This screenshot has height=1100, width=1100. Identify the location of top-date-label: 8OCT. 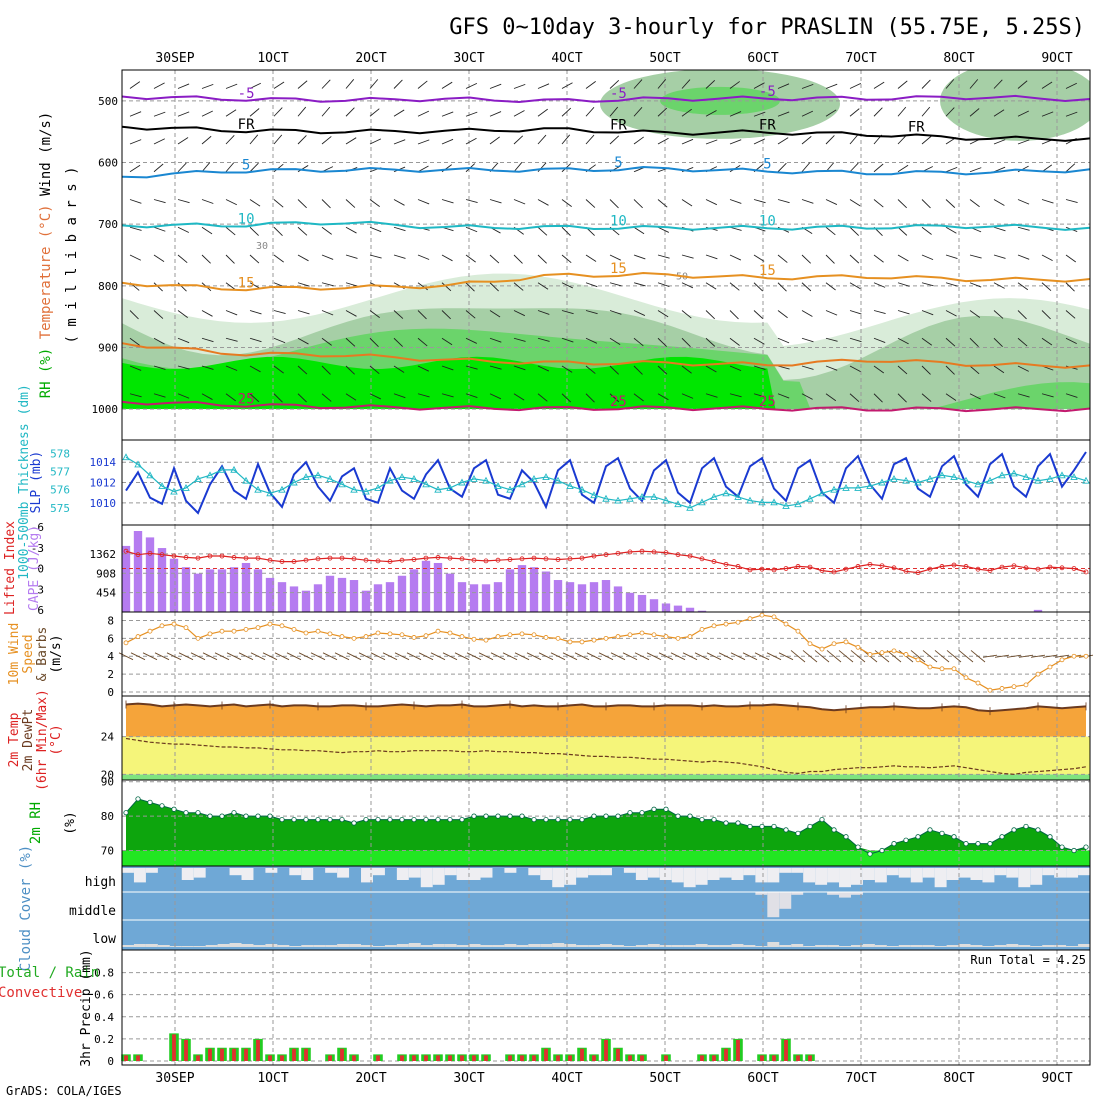
(958, 58).